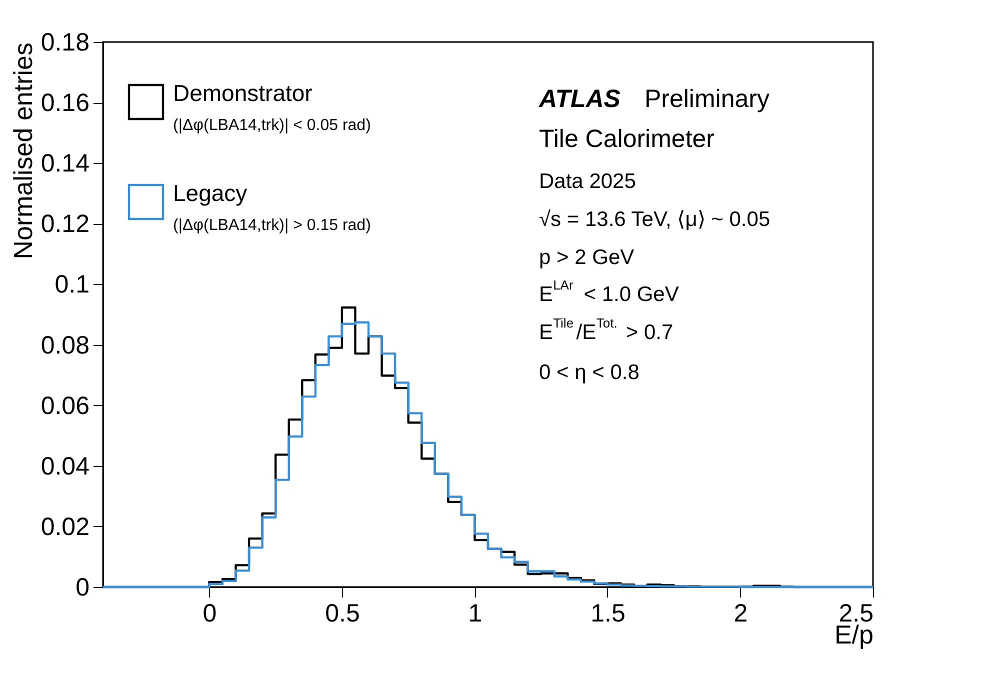 This screenshot has height=693, width=992. What do you see at coordinates (65, 345) in the screenshot?
I see `y-tick-label: 0.08` at bounding box center [65, 345].